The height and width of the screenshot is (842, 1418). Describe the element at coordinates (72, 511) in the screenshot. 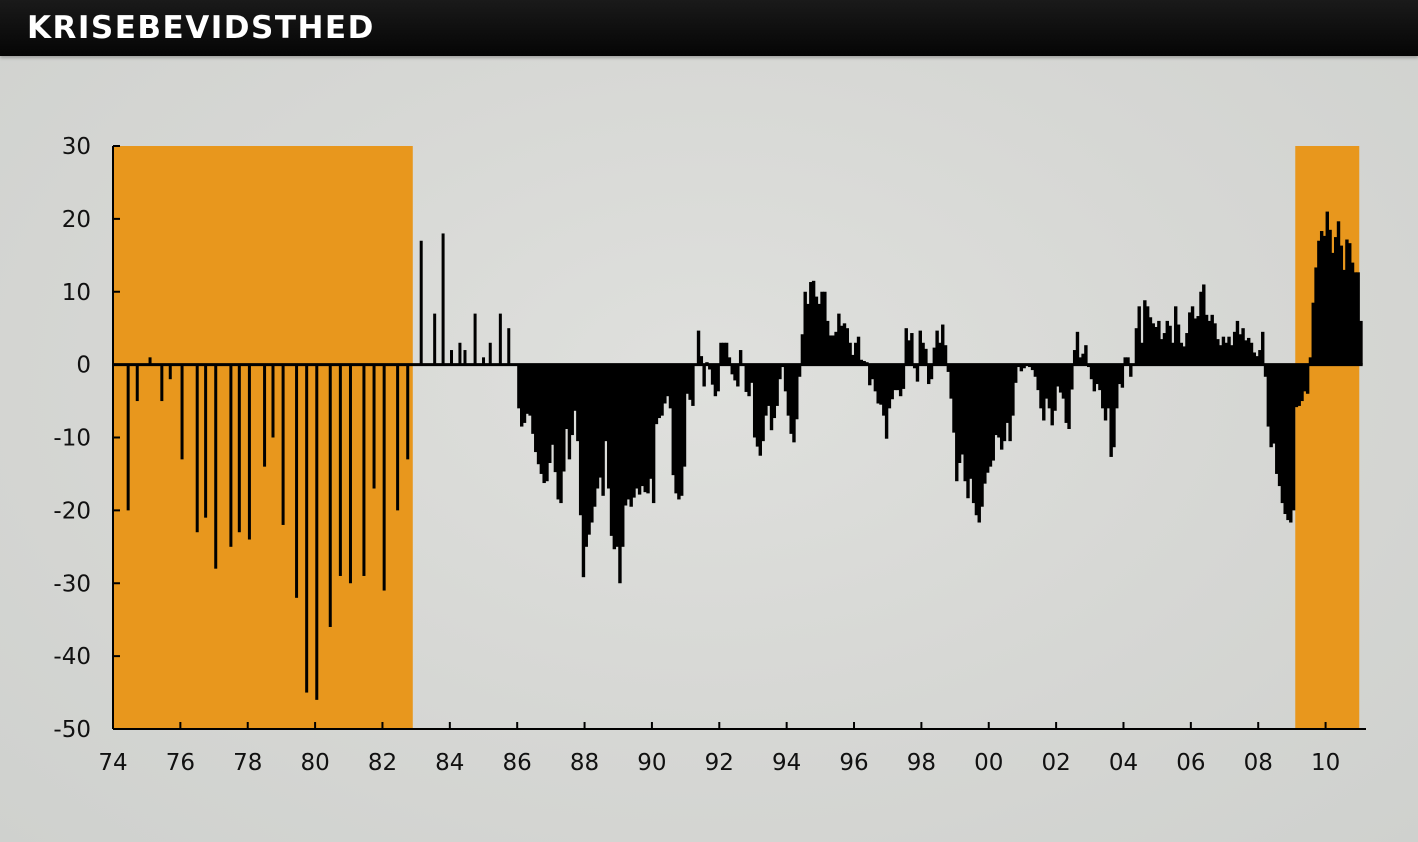

I see `y-tick-label: -20` at that location.